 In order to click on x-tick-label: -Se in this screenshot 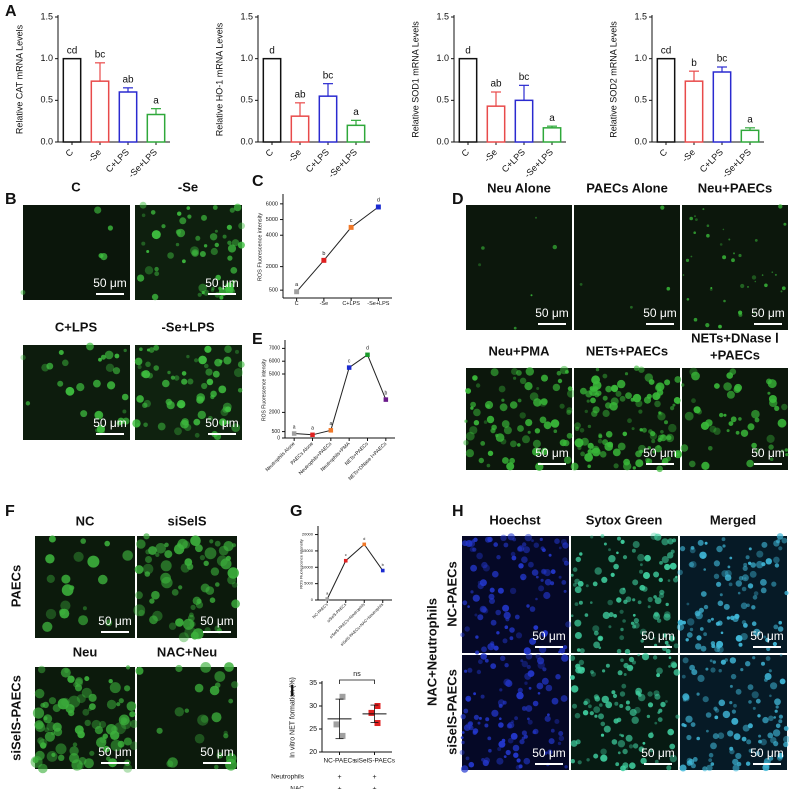, I will do `click(688, 155)`.